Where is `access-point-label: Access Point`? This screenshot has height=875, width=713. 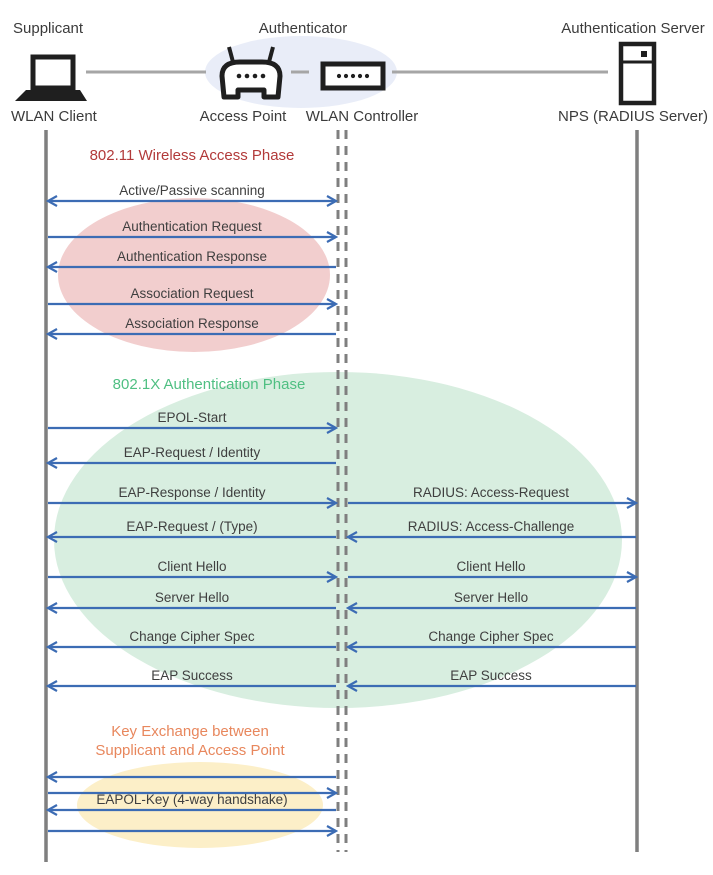
access-point-label: Access Point is located at coordinates (244, 116).